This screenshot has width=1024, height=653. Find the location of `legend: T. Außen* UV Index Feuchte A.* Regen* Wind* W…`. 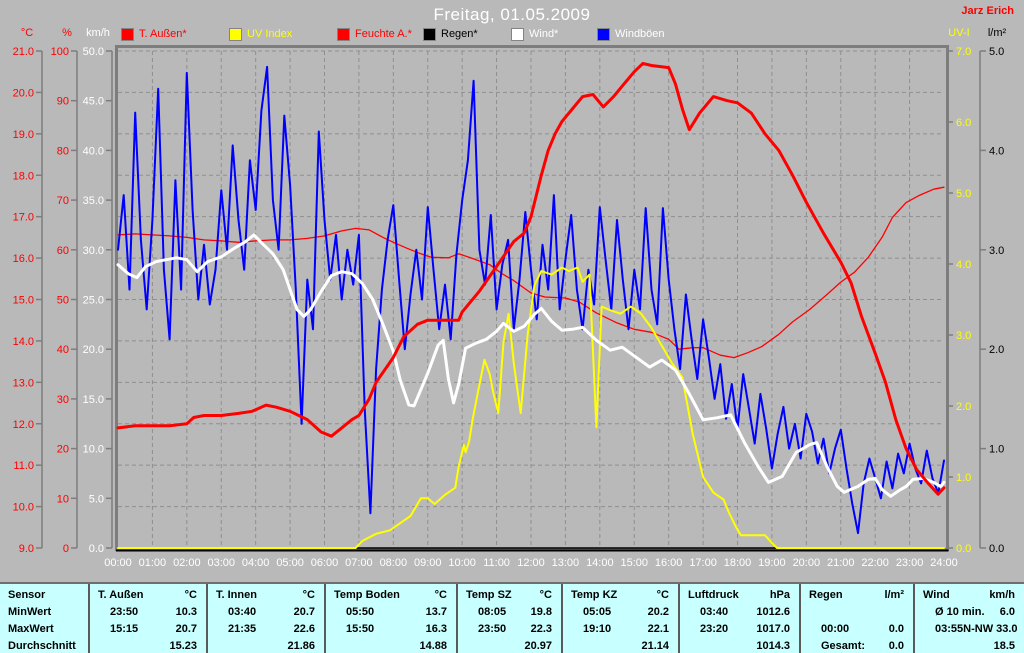

legend: T. Außen* UV Index Feuchte A.* Regen* Wind* W… is located at coordinates (470, 34).